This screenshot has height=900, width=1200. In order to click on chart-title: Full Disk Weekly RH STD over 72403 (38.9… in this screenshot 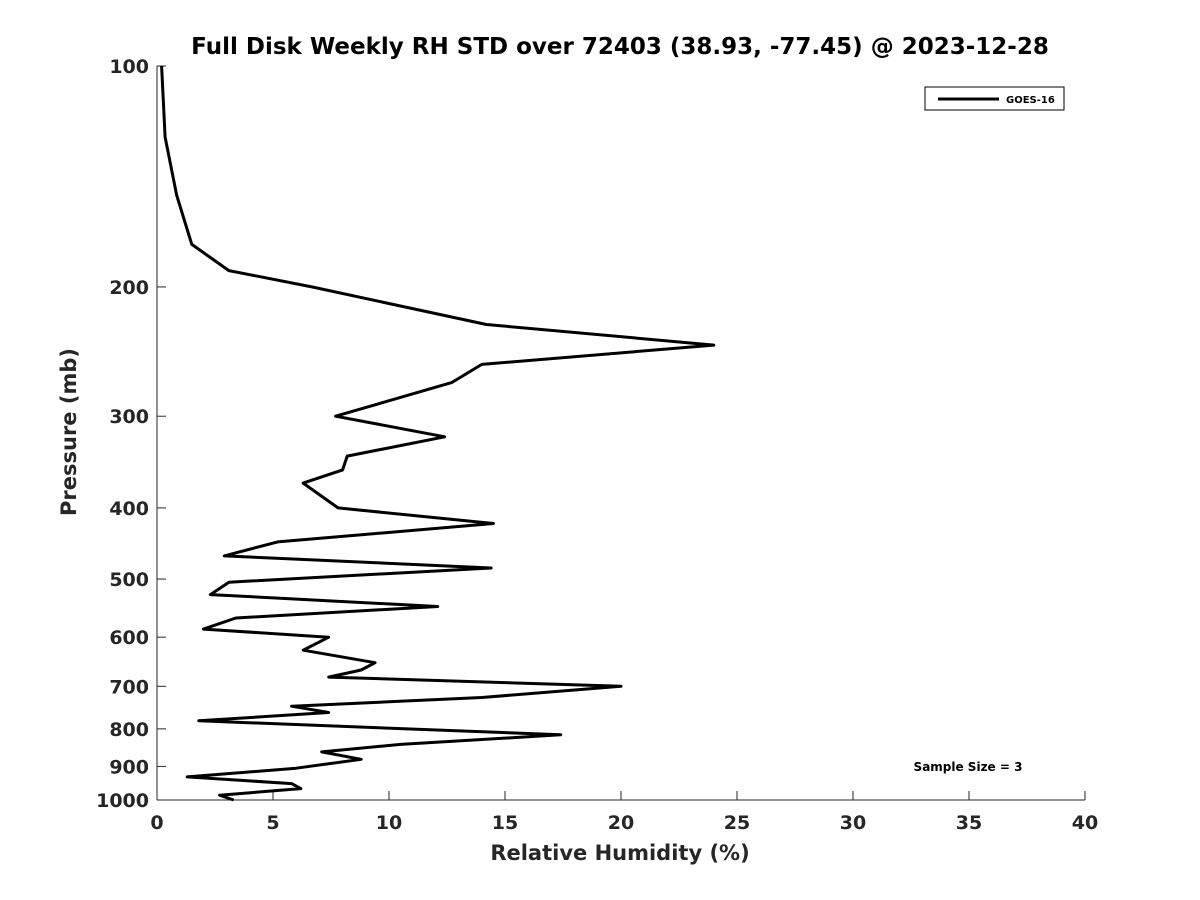, I will do `click(620, 47)`.